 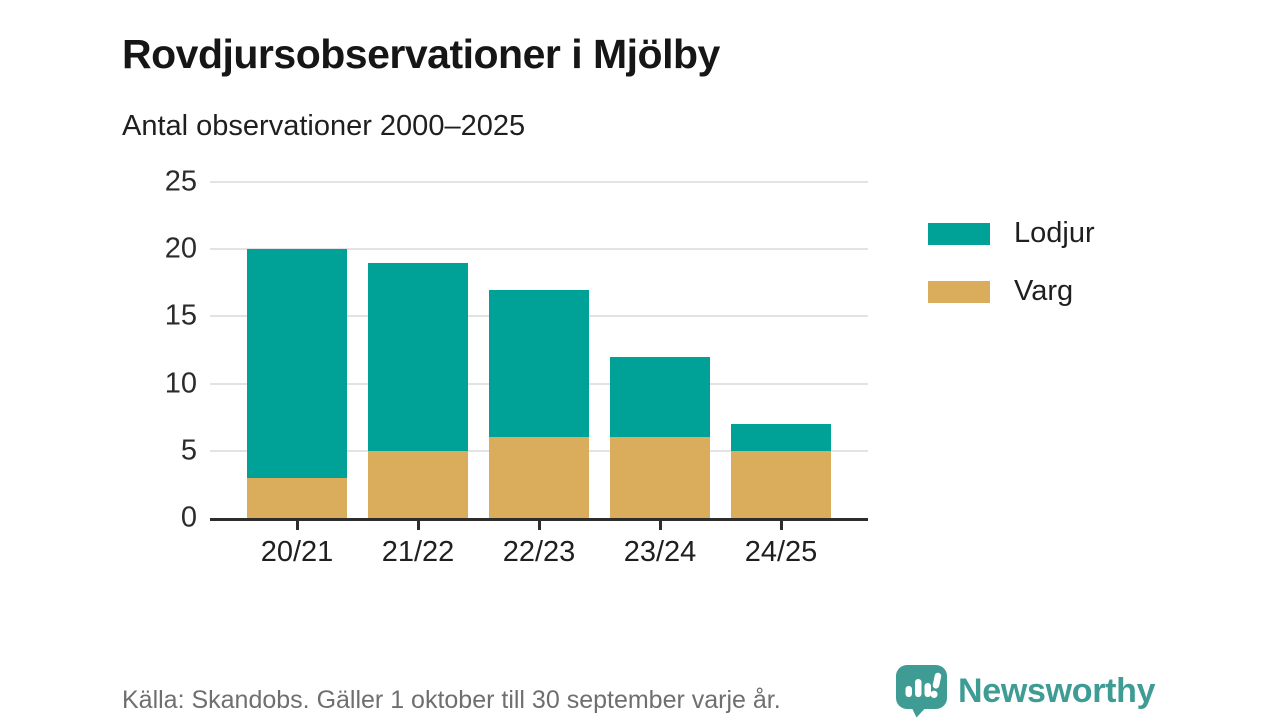 I want to click on x-axis-tick-label-23/24: 23/24, so click(x=660, y=552).